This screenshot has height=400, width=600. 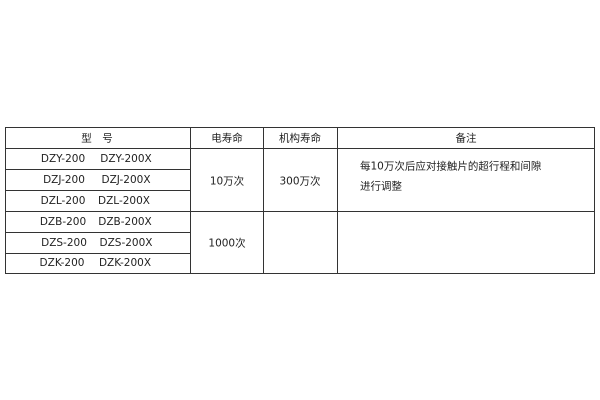 What do you see at coordinates (227, 181) in the screenshot?
I see `electrical-life-cell: 10万次` at bounding box center [227, 181].